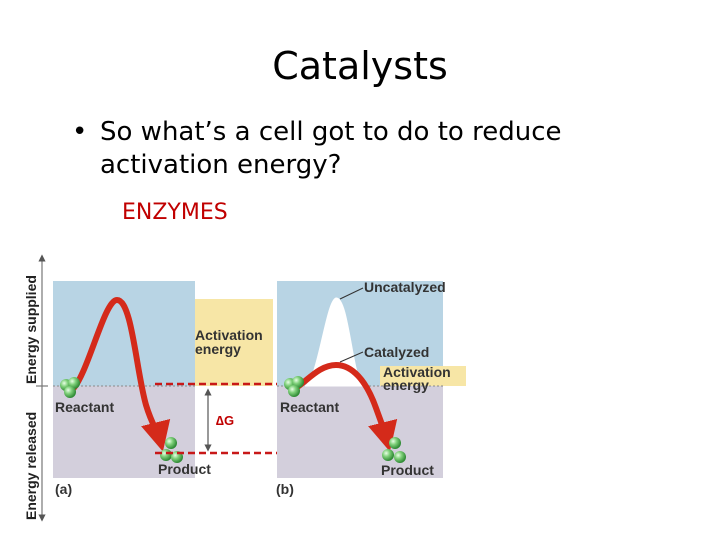 This screenshot has height=540, width=720. I want to click on panel-a-energy-curve, so click(120, 374).